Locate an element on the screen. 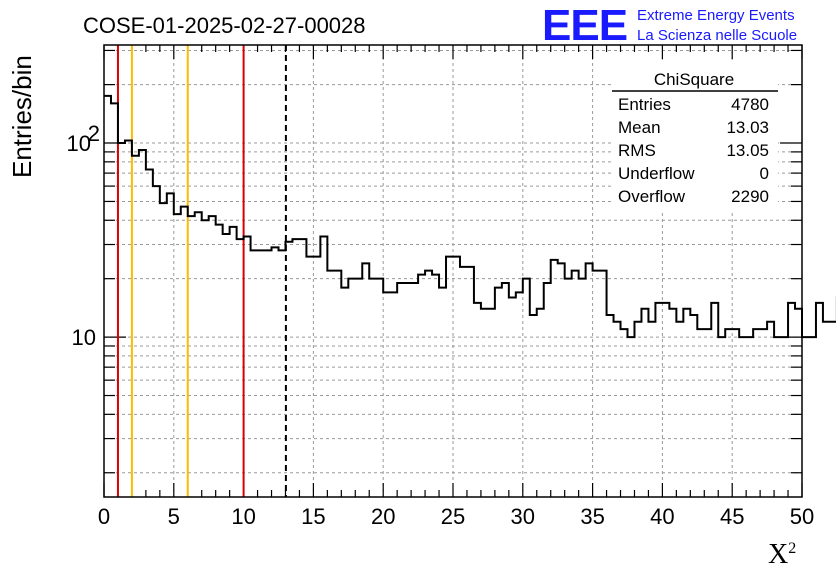 This screenshot has width=836, height=572. logo-line-2: La Scienza nelle Scuole is located at coordinates (717, 35).